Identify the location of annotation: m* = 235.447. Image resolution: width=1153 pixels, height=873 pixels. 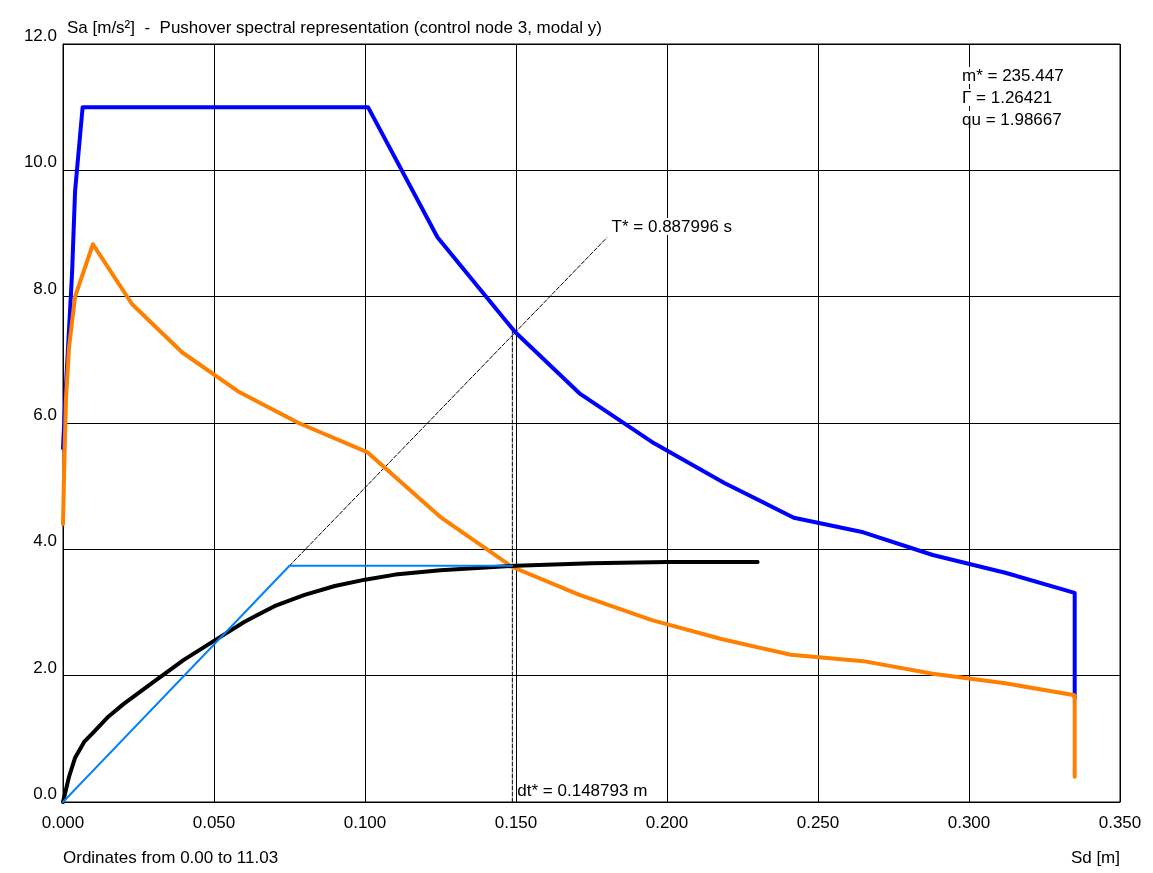
(1013, 75).